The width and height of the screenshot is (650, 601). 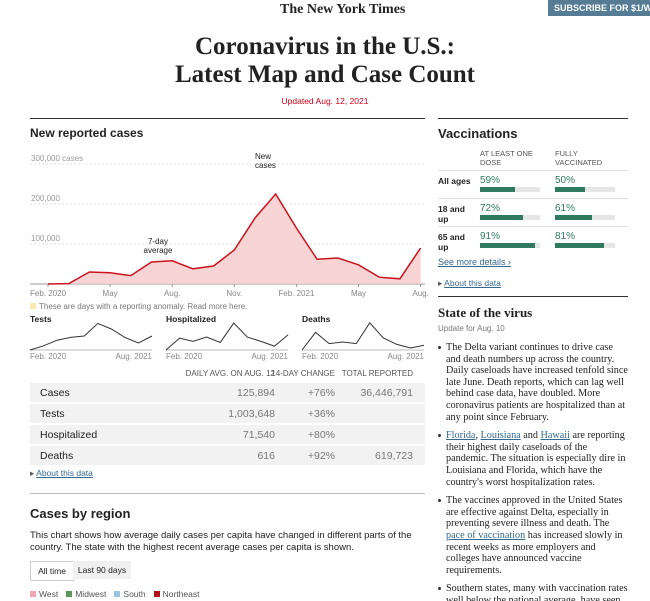 What do you see at coordinates (343, 9) in the screenshot?
I see `logo: The New York Times` at bounding box center [343, 9].